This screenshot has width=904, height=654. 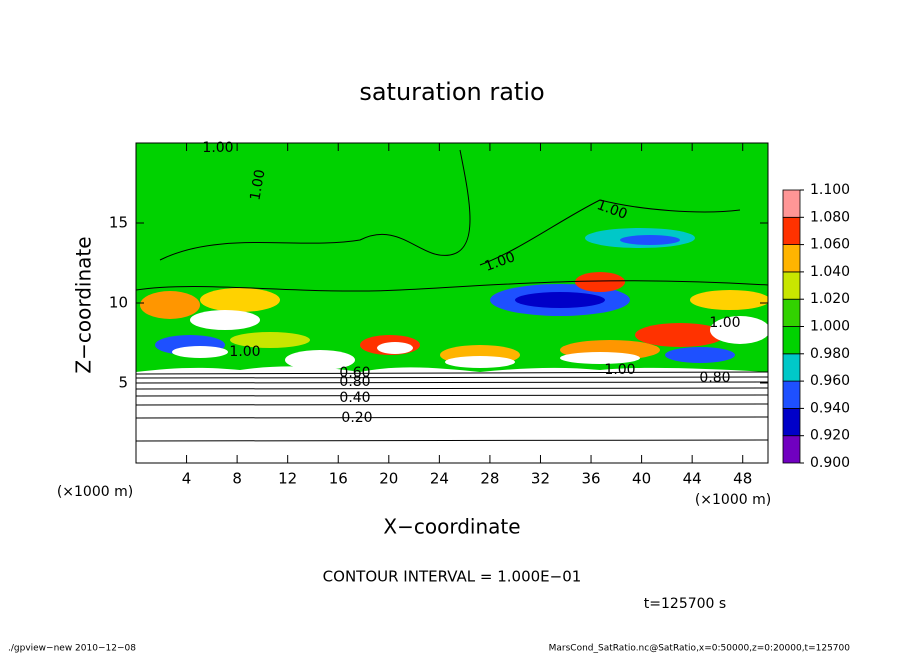 What do you see at coordinates (439, 479) in the screenshot?
I see `x-tick-label: 24` at bounding box center [439, 479].